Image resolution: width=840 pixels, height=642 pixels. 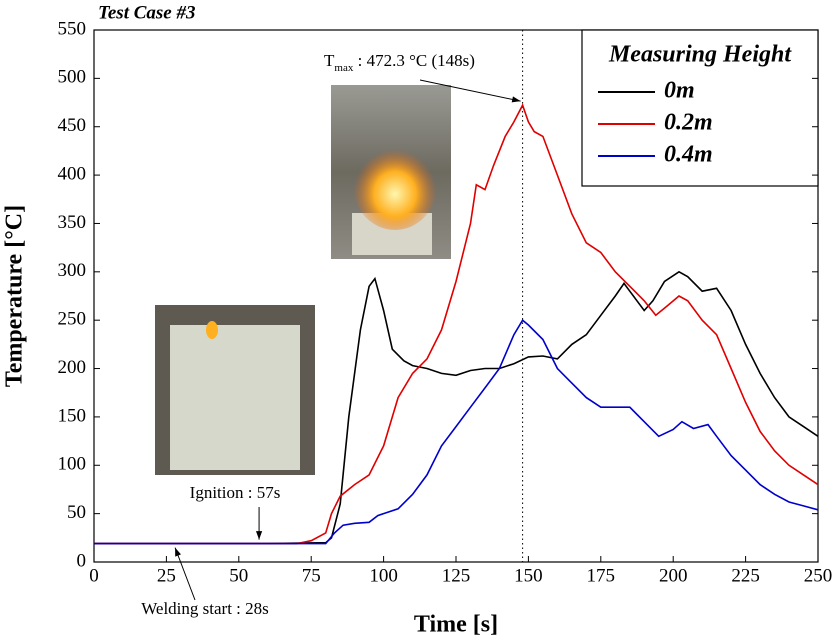 I want to click on x-tick-label: 150, so click(x=528, y=575).